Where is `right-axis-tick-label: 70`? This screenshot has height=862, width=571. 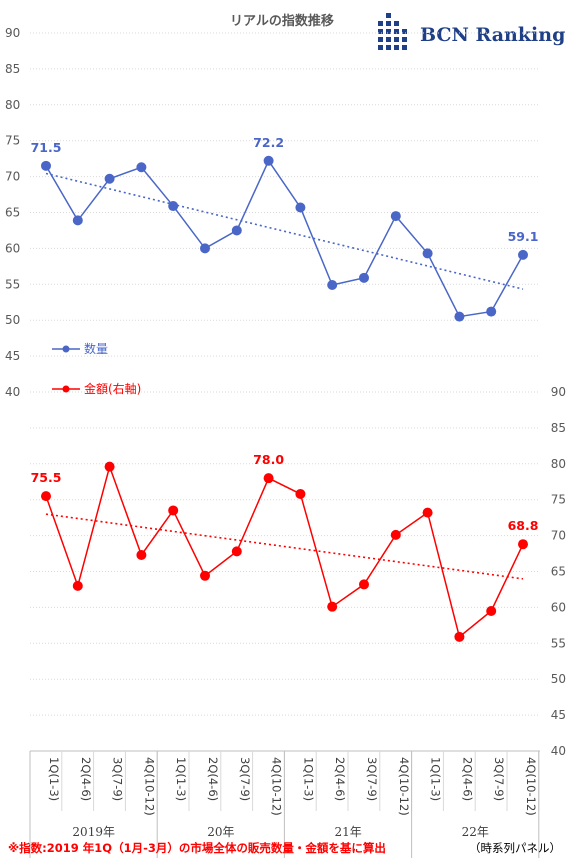 right-axis-tick-label: 70 is located at coordinates (558, 536).